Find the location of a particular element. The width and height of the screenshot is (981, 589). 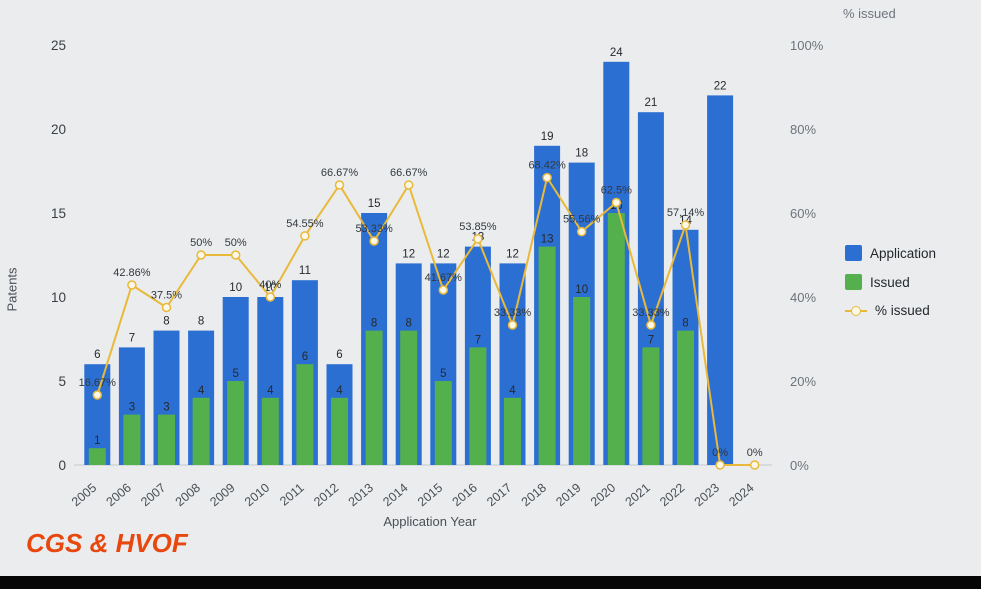

y-tick-left: 15 is located at coordinates (58, 213).